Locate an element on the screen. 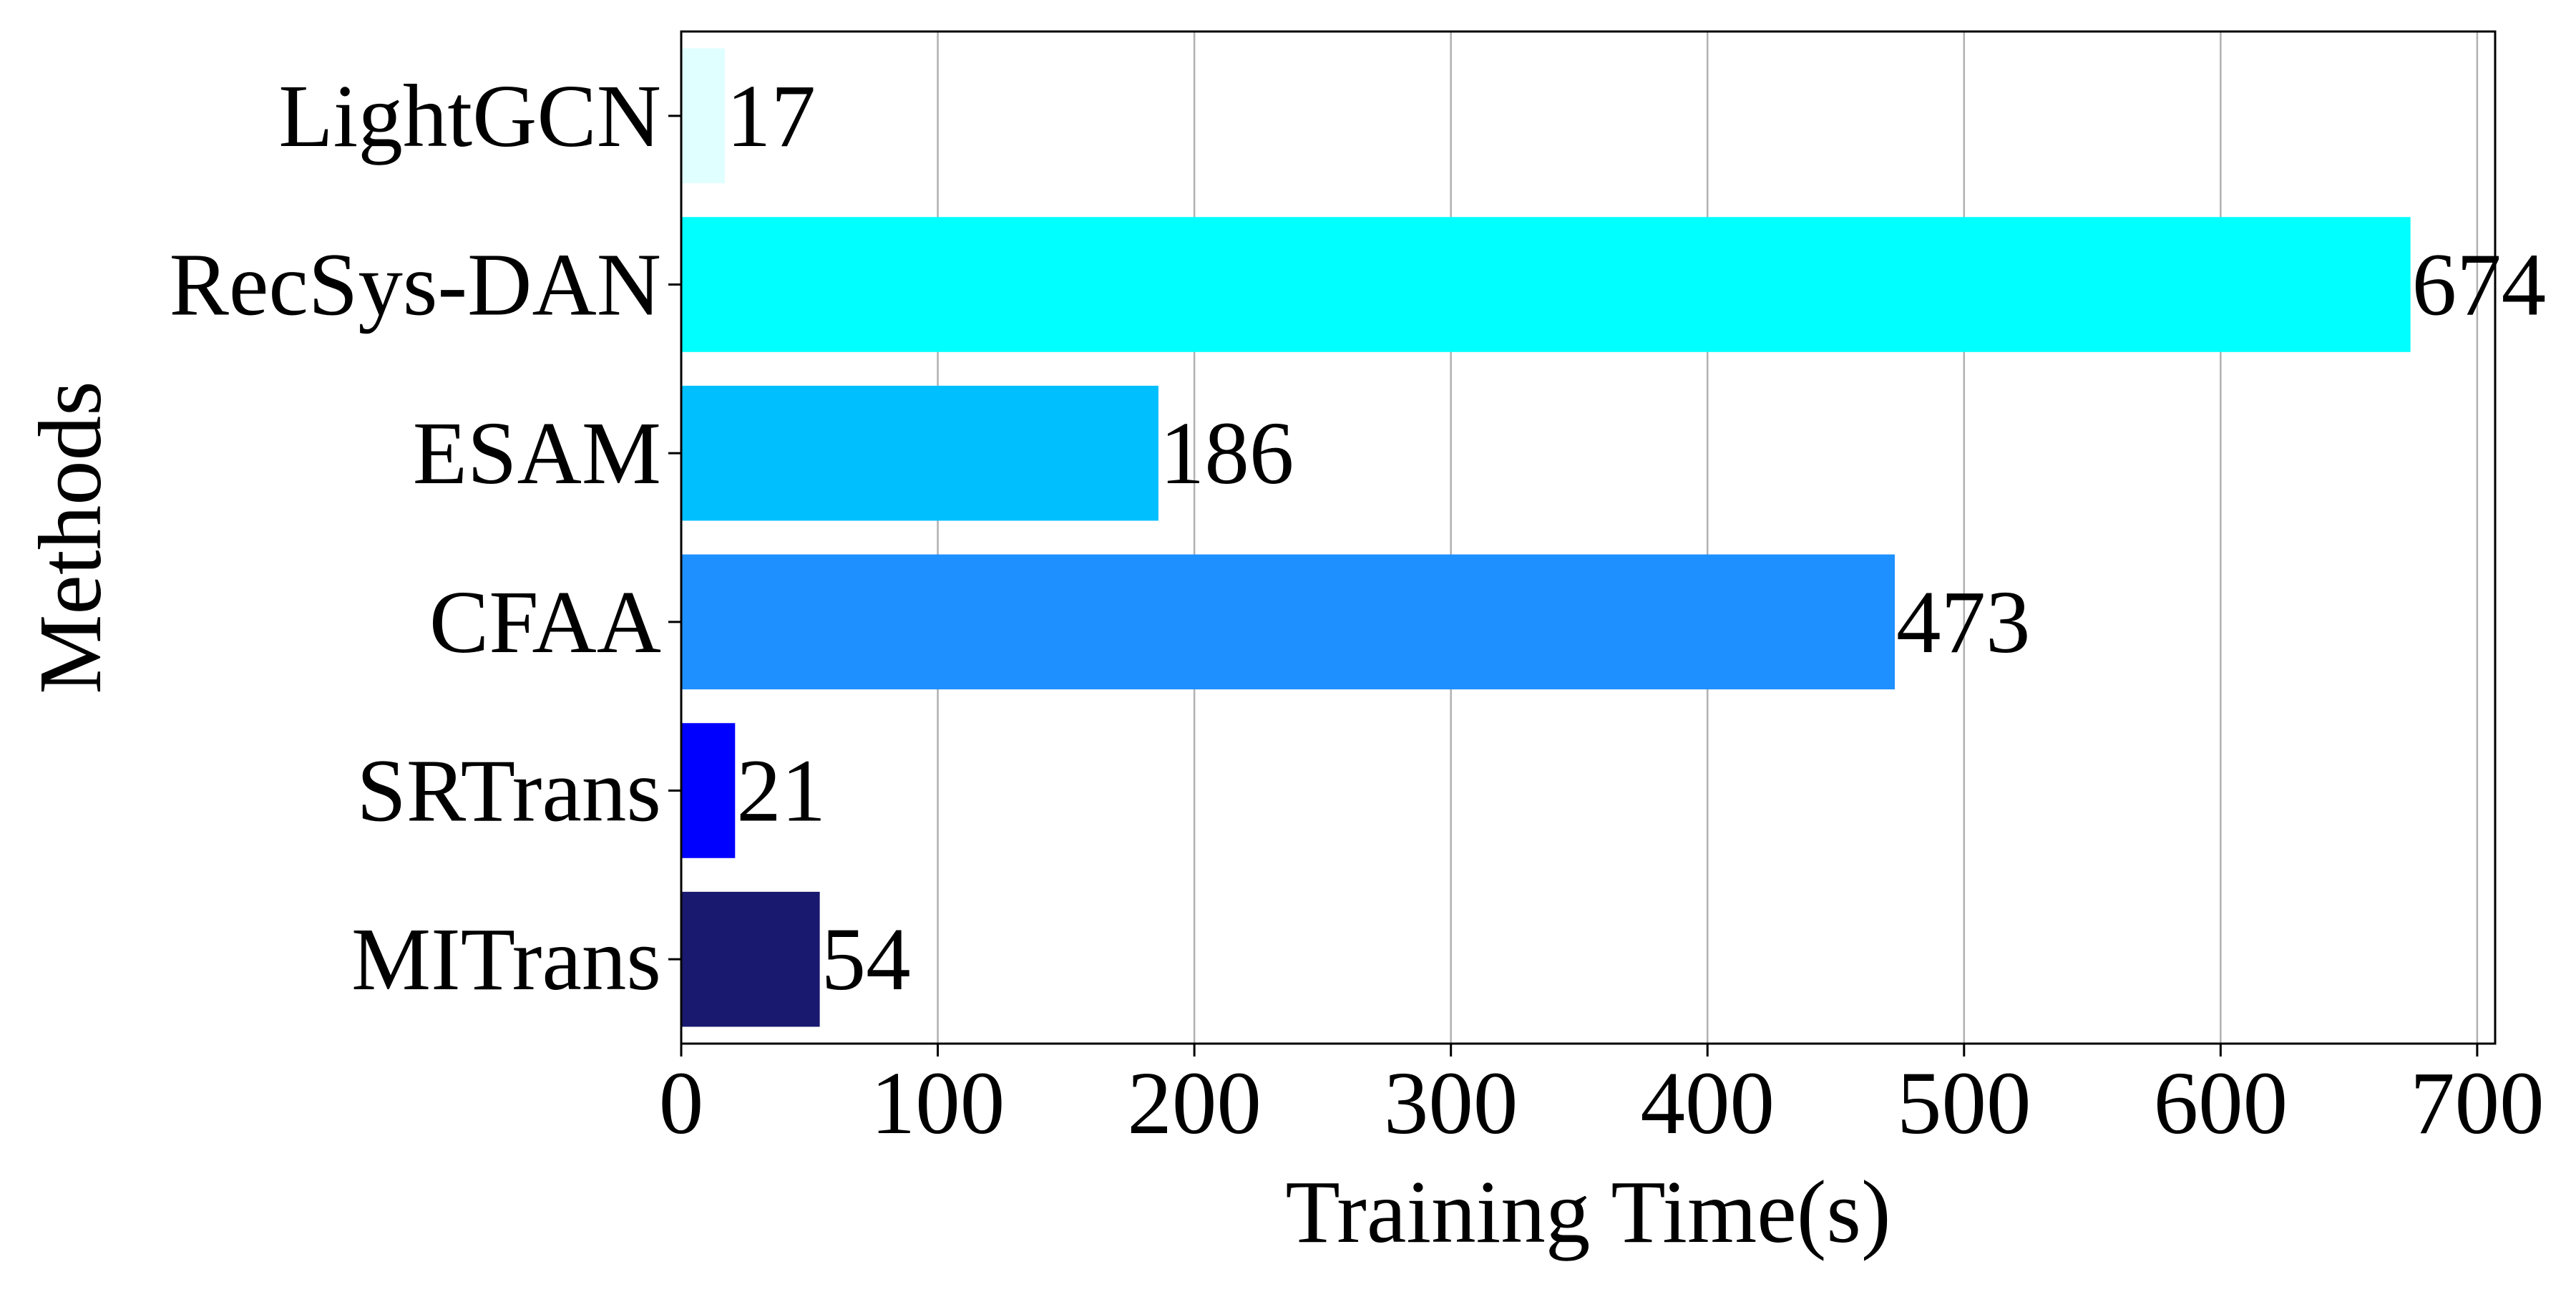  data-label: 674 is located at coordinates (2479, 285).